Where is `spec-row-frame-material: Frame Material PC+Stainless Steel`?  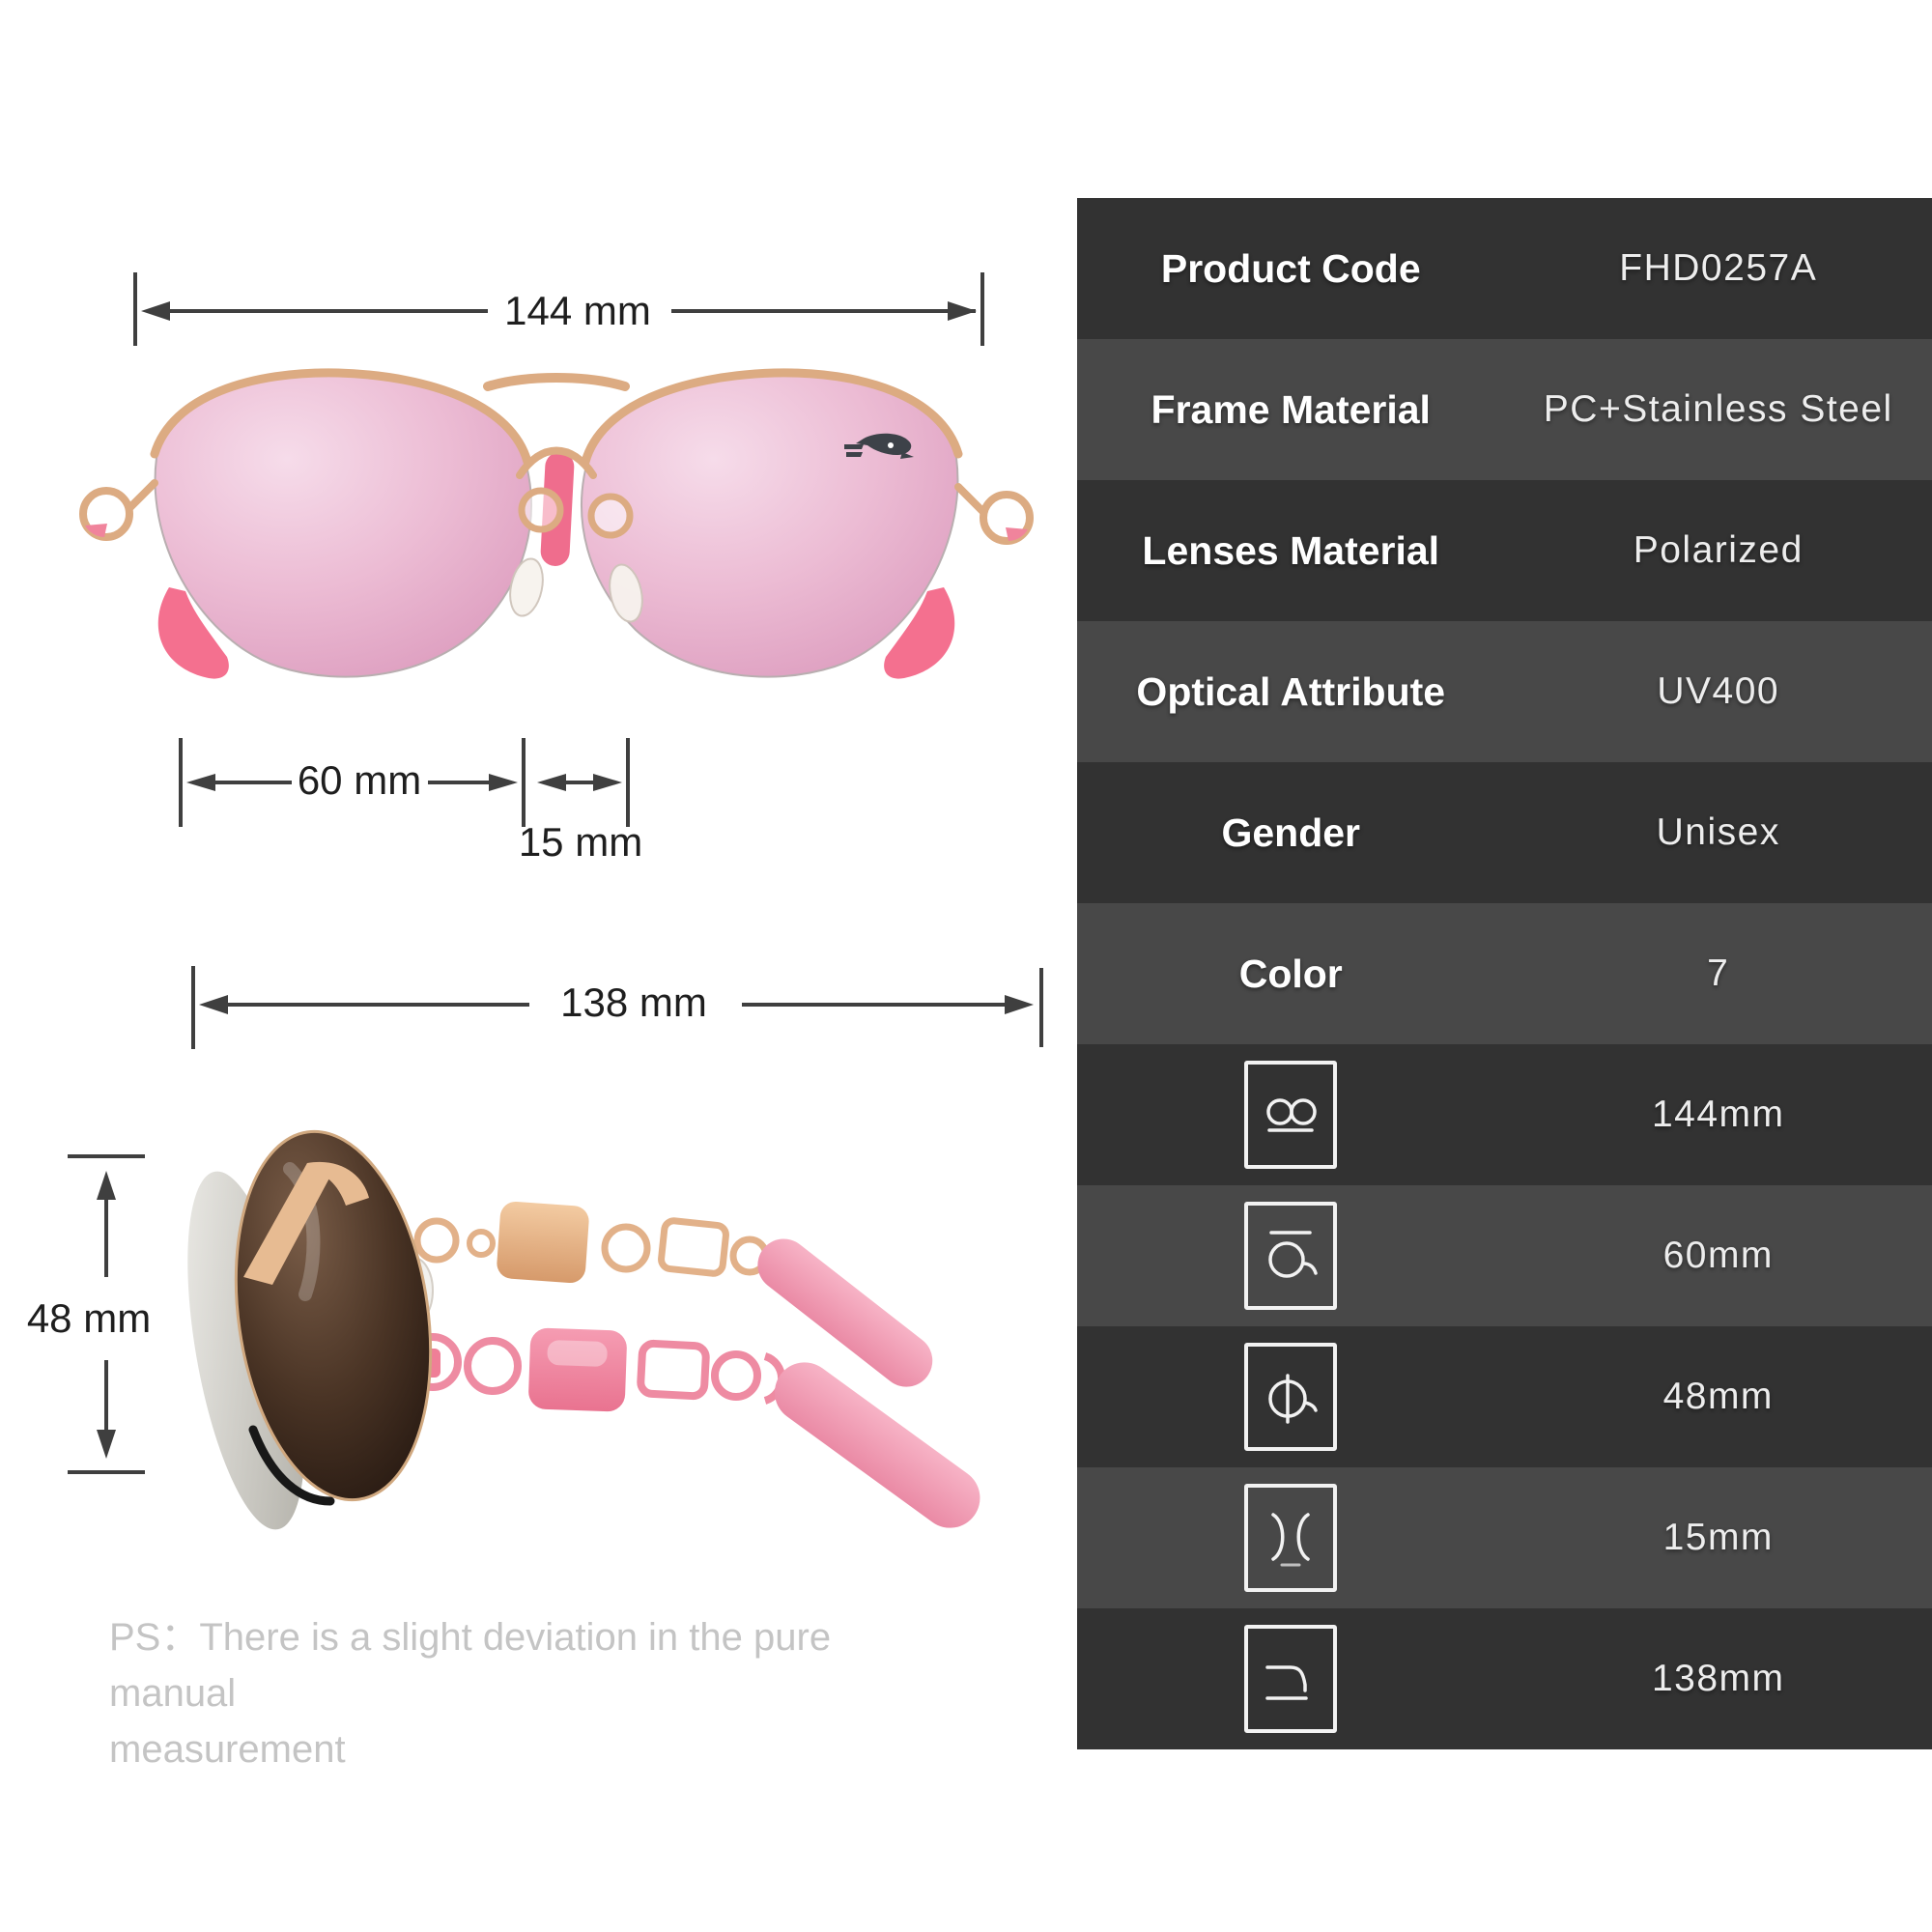
spec-row-frame-material: Frame Material PC+Stainless Steel is located at coordinates (1504, 409).